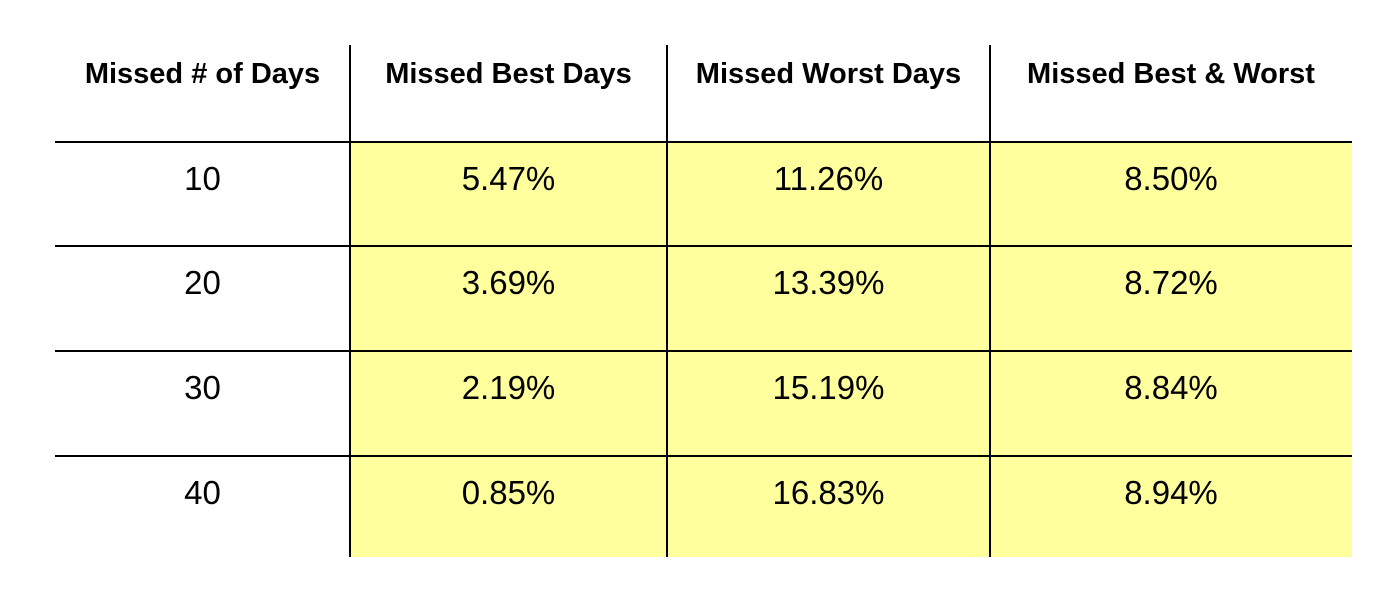 The width and height of the screenshot is (1400, 600). What do you see at coordinates (202, 178) in the screenshot?
I see `row-label: 10` at bounding box center [202, 178].